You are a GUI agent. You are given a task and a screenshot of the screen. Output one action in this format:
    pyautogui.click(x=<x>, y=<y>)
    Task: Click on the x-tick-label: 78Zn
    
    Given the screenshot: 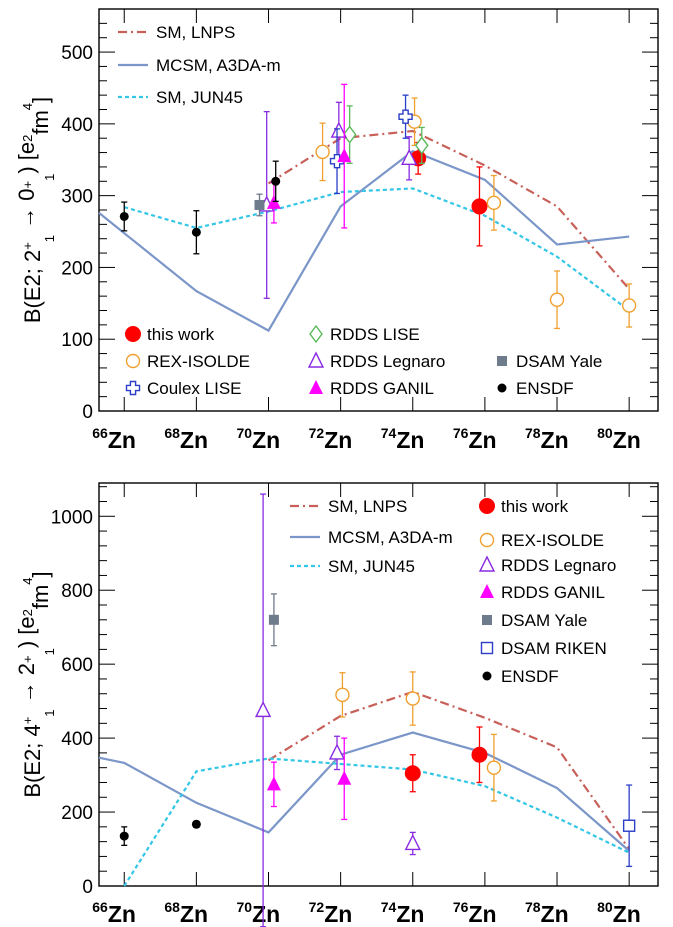 What is the action you would take?
    pyautogui.click(x=547, y=439)
    